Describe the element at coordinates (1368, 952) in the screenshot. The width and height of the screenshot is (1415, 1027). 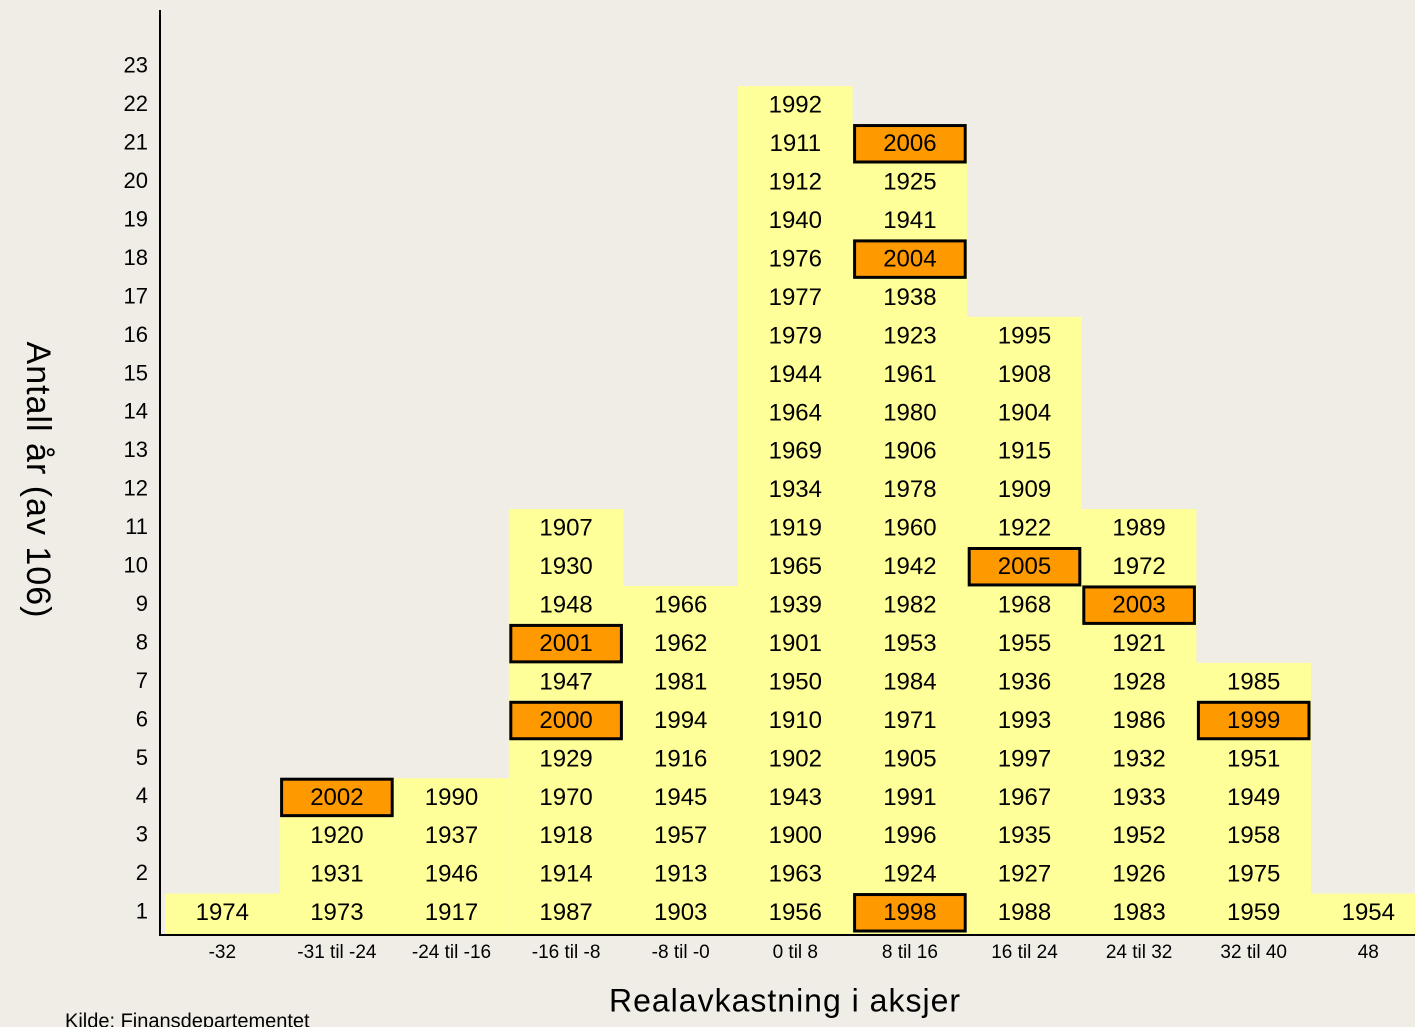
I see `x-tick-label: 48` at that location.